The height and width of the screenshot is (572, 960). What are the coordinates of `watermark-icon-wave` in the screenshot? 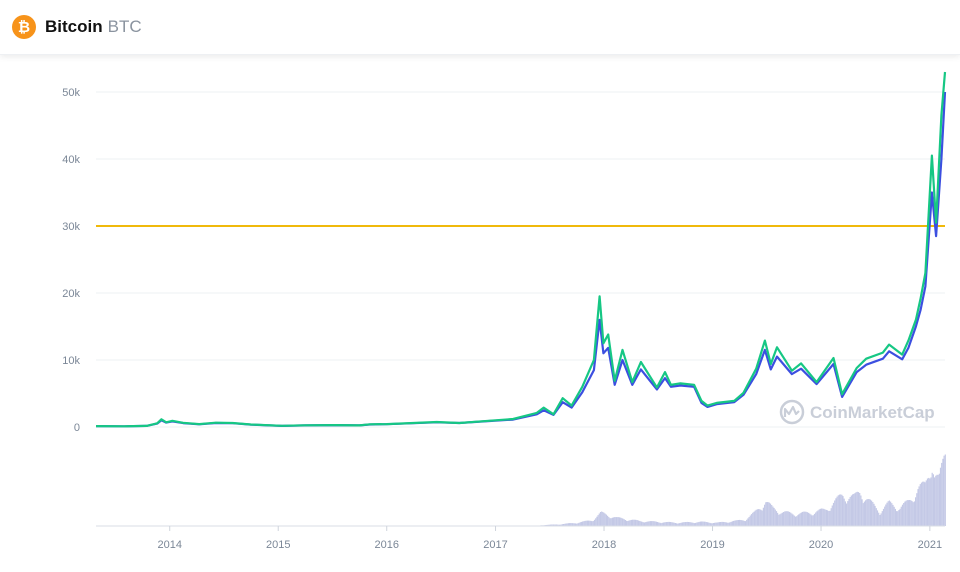 It's located at (791, 411).